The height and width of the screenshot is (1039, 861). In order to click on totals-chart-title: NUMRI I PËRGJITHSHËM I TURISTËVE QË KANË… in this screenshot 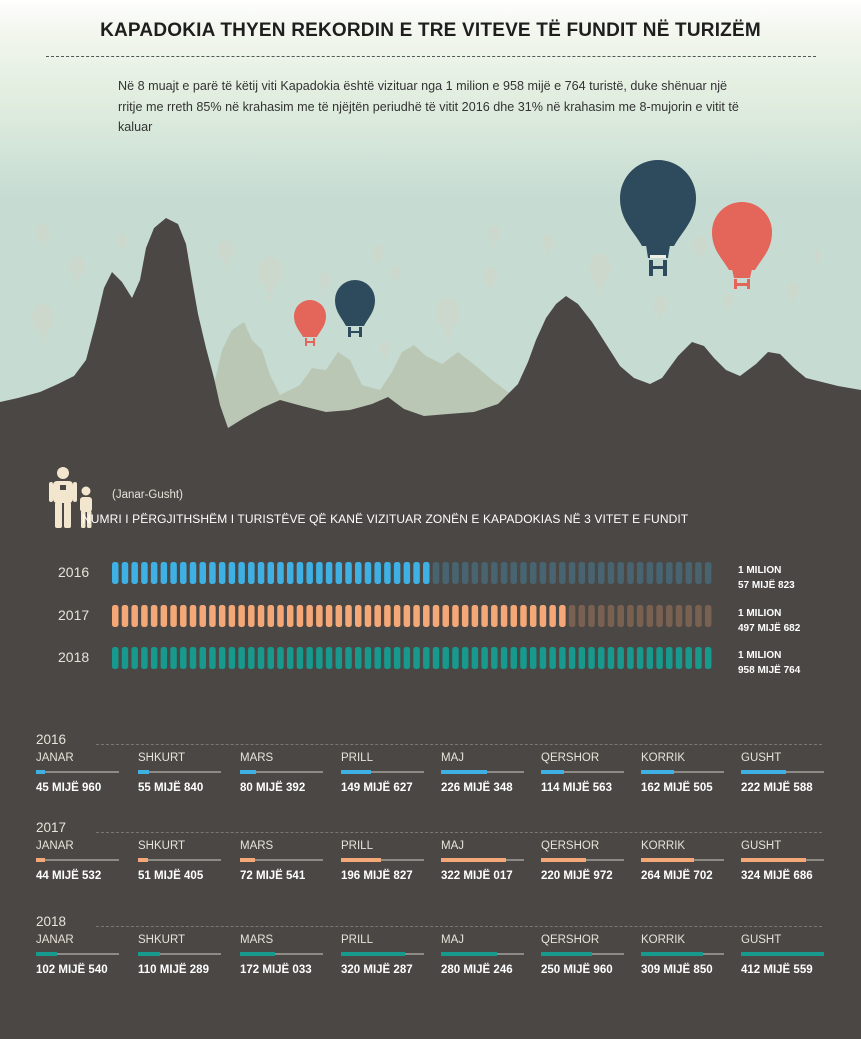, I will do `click(385, 519)`.